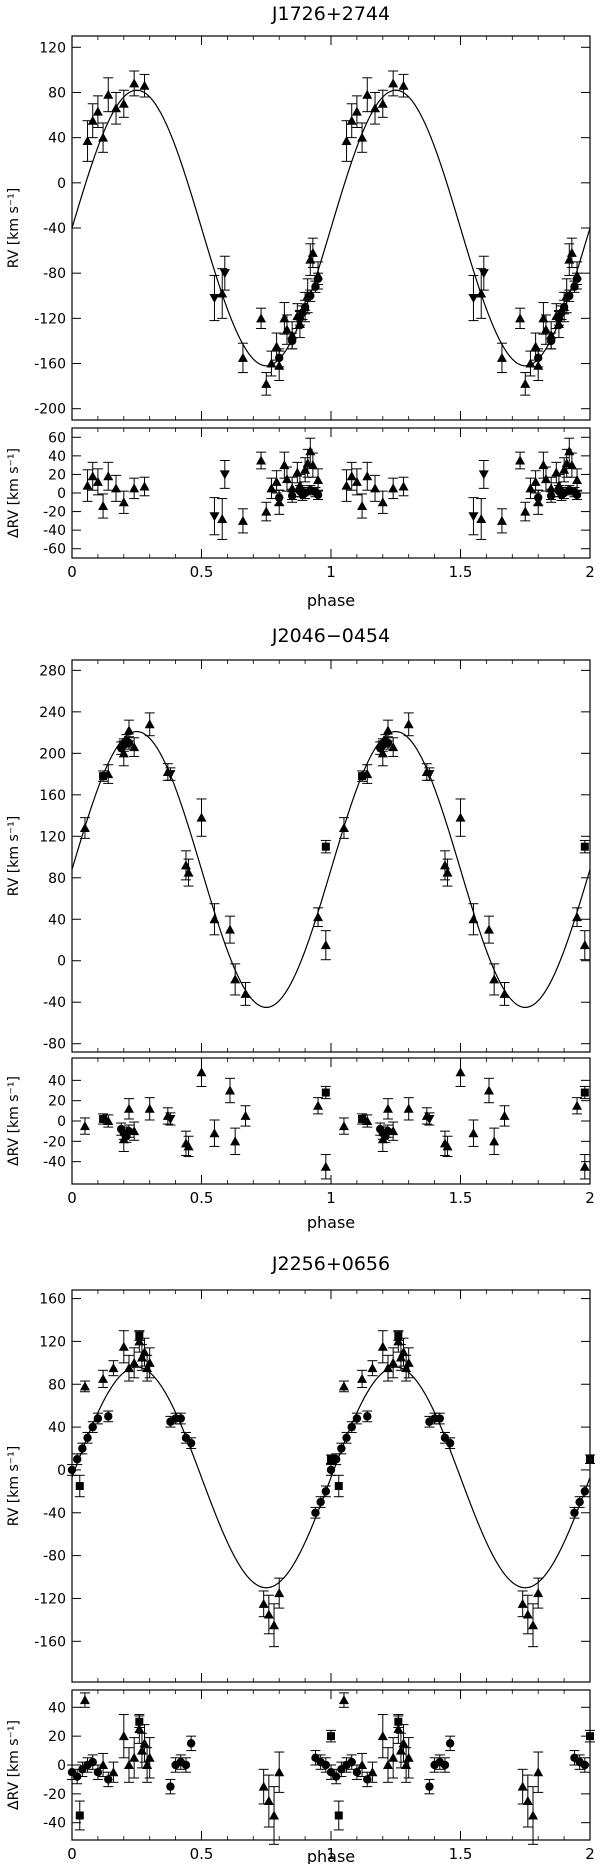 The height and width of the screenshot is (1864, 600). What do you see at coordinates (52, 796) in the screenshot?
I see `y-tick-label: 160` at bounding box center [52, 796].